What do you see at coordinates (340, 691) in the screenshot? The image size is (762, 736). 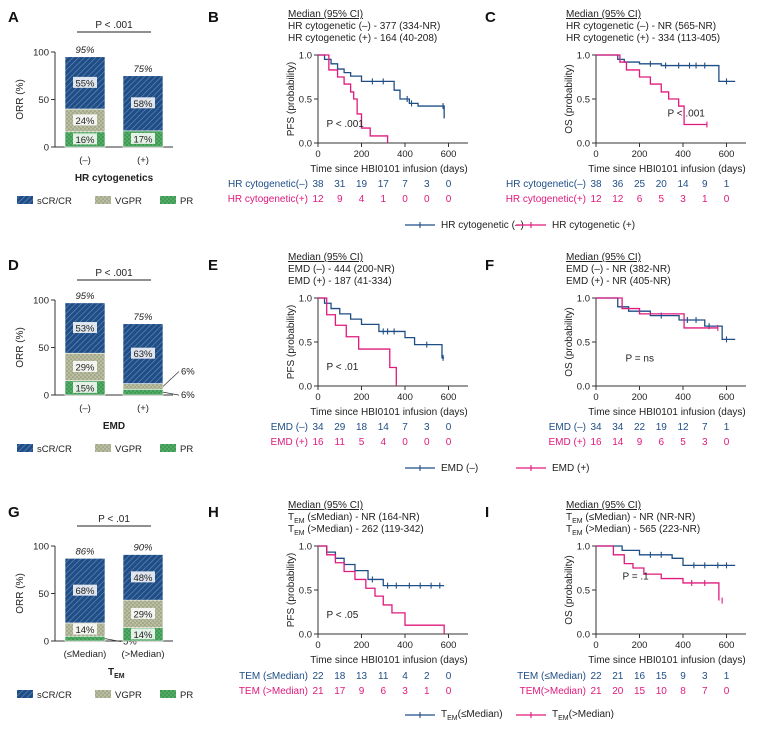 I see `risk-value: 17` at bounding box center [340, 691].